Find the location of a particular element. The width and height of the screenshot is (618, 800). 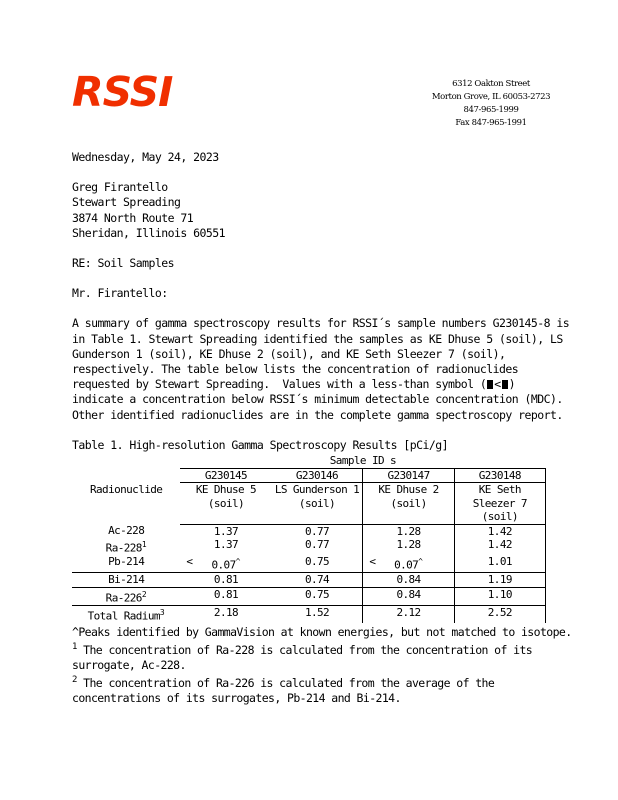

row-nuclide-label: Bi-214 is located at coordinates (126, 580).